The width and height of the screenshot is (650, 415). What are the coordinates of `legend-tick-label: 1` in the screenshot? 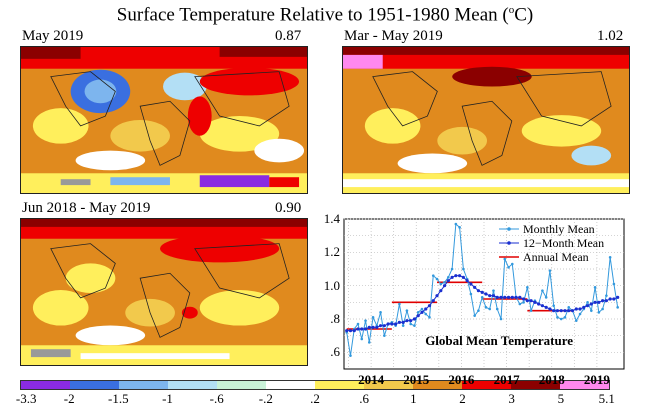 It's located at (413, 398).